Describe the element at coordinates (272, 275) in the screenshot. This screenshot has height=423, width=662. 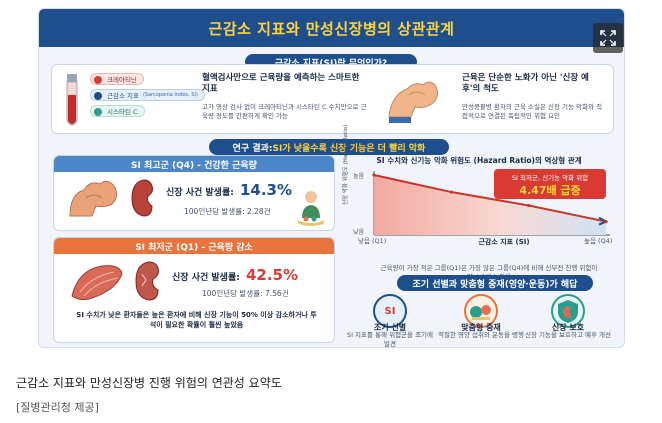
I see `q1-event-value: 42.5%` at that location.